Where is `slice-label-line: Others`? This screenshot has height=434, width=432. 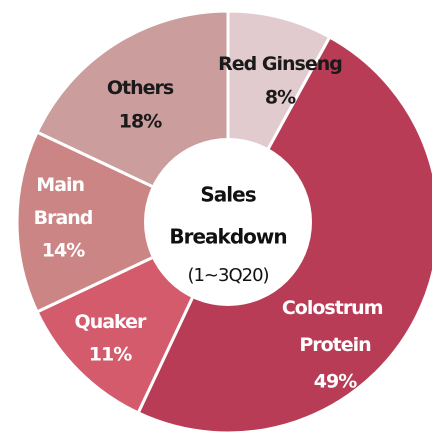
slice-label-line: Others is located at coordinates (140, 88).